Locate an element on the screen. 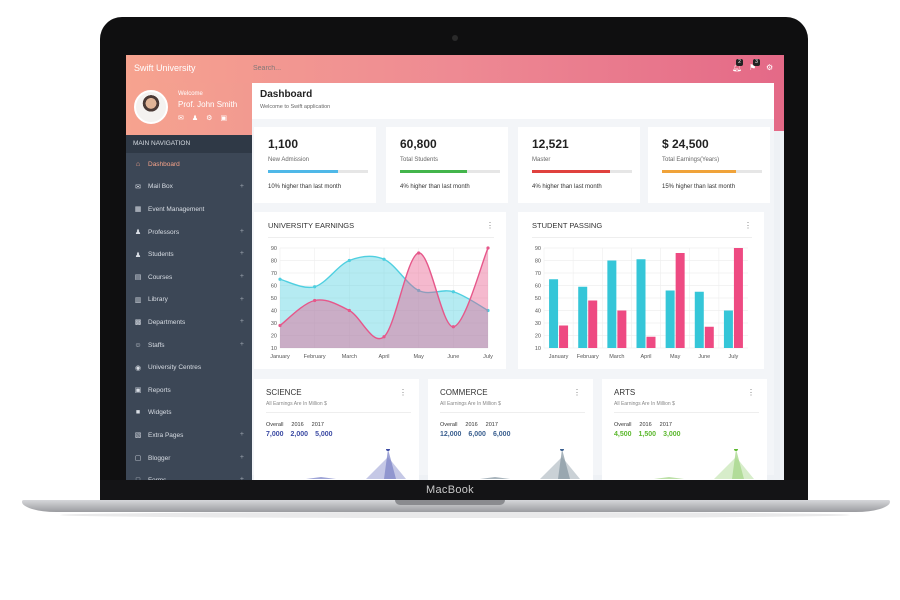 This screenshot has width=900, height=600. sidebar-item-students: ♟ Students + is located at coordinates (189, 254).